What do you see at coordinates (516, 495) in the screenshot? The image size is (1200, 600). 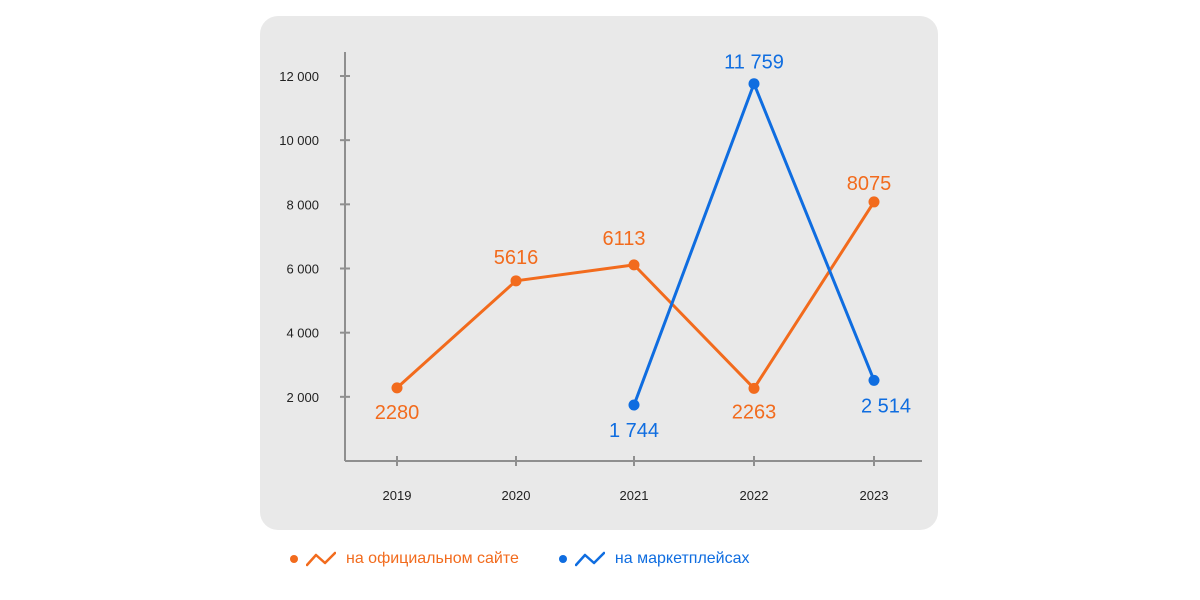 I see `x-tick-label: 2020` at bounding box center [516, 495].